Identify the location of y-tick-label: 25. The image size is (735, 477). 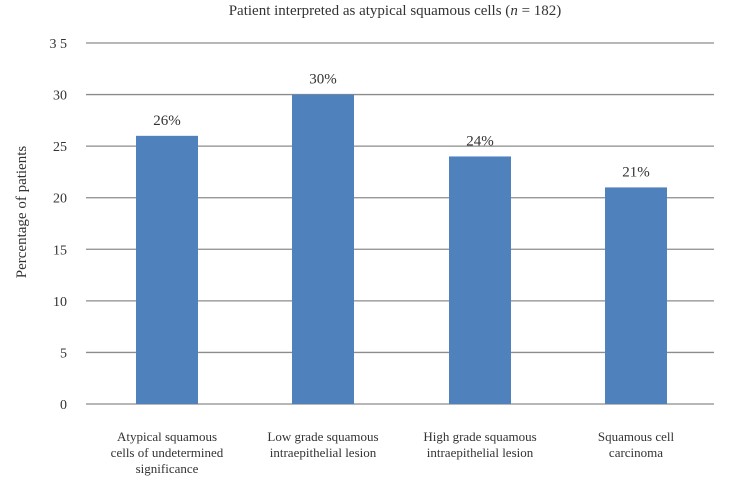
(60, 147).